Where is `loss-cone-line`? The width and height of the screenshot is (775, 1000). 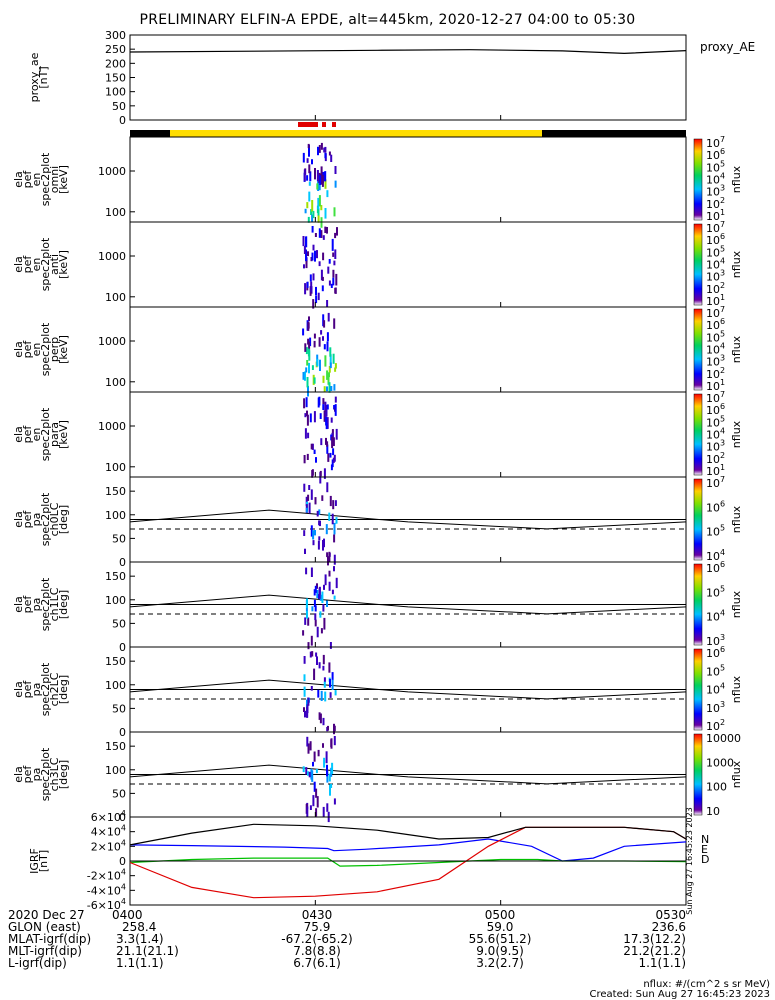
loss-cone-line is located at coordinates (408, 519).